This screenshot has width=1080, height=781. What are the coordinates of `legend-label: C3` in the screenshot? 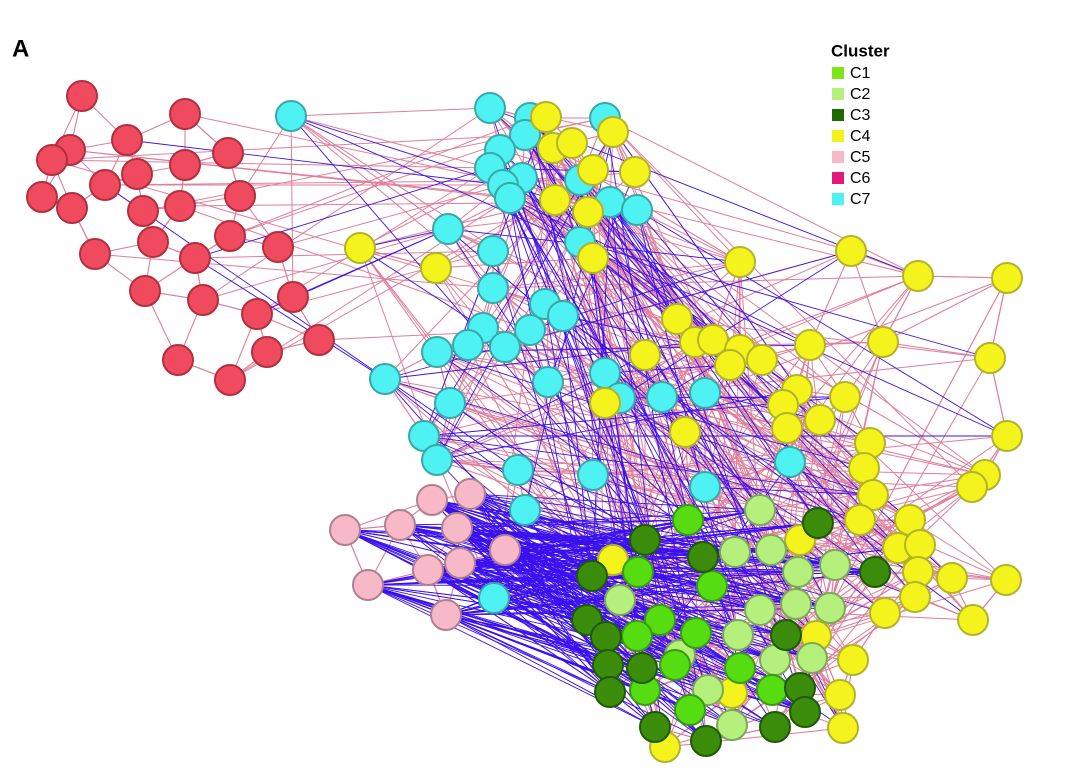 It's located at (860, 115).